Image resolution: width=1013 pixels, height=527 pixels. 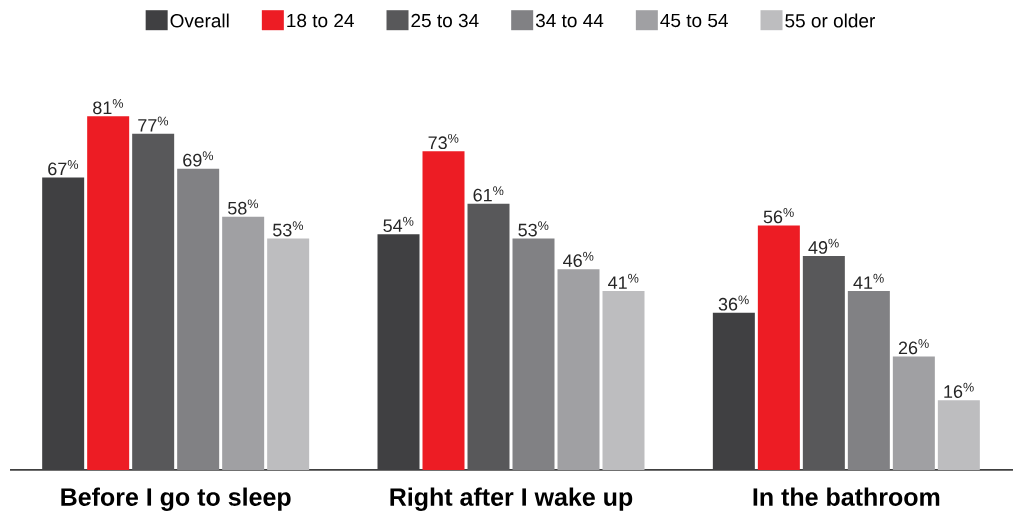 What do you see at coordinates (511, 499) in the screenshot?
I see `x-tick-label: Right after I wake up` at bounding box center [511, 499].